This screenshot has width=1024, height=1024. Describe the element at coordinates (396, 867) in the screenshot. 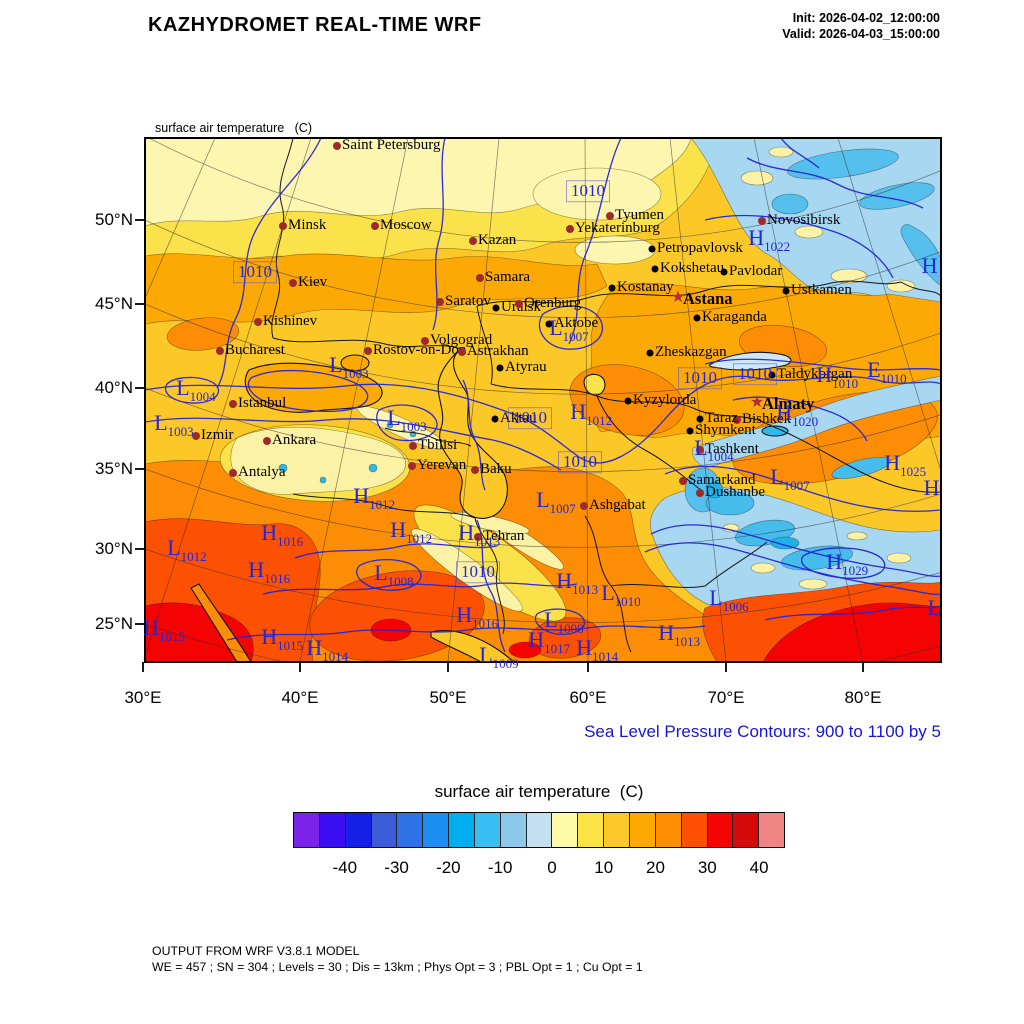

I see `colorbar-tick--30: -30` at that location.